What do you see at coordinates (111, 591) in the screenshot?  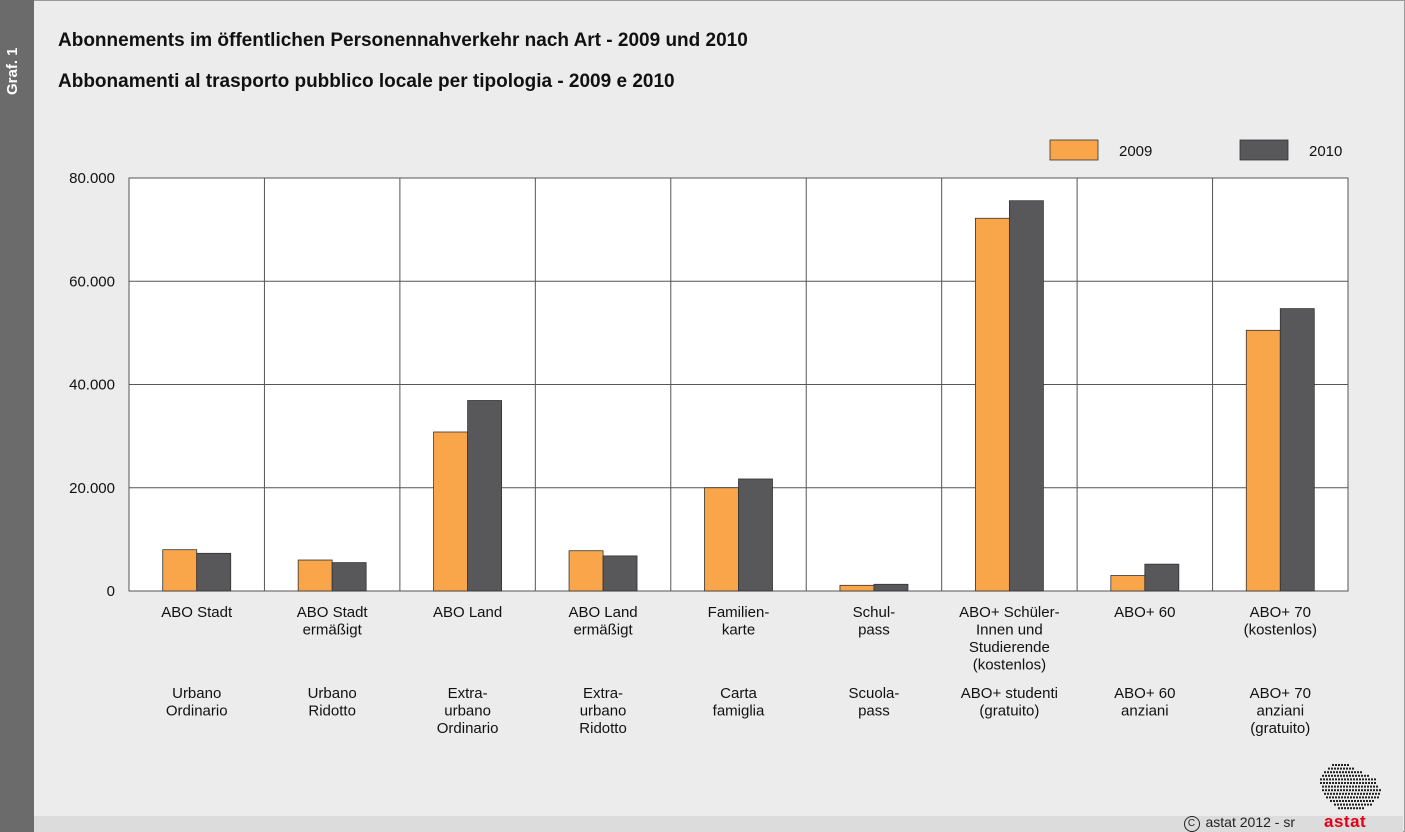 I see `y-tick-label: 0` at bounding box center [111, 591].